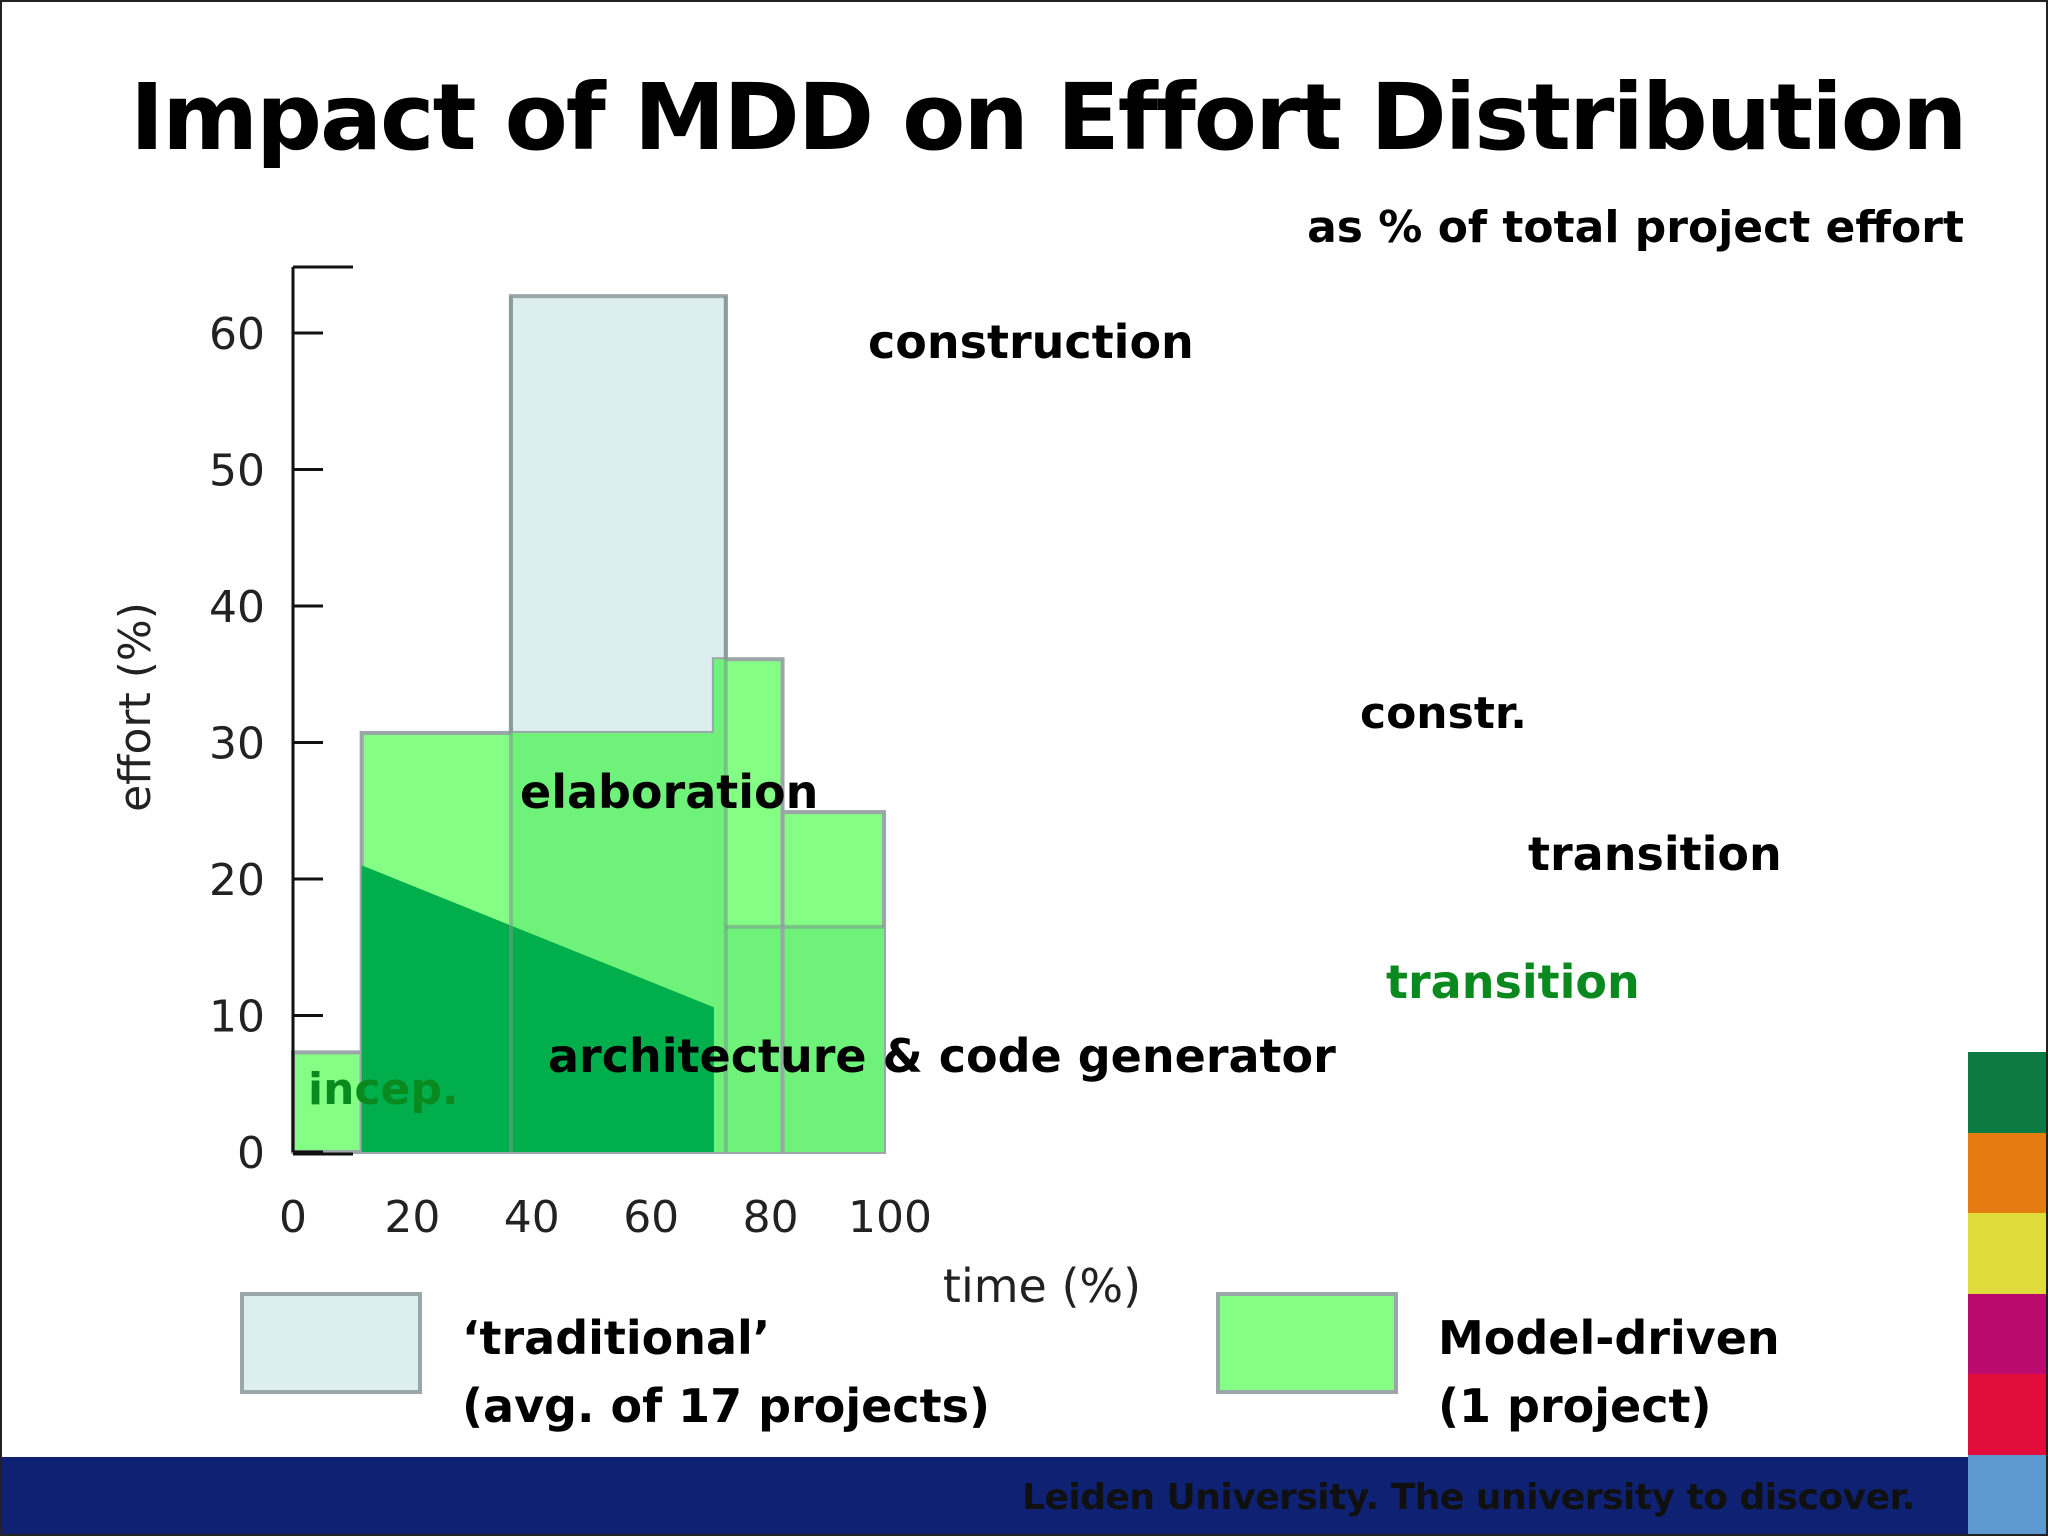 The width and height of the screenshot is (2048, 1536). What do you see at coordinates (1307, 1343) in the screenshot?
I see `legend-swatch-model-driven` at bounding box center [1307, 1343].